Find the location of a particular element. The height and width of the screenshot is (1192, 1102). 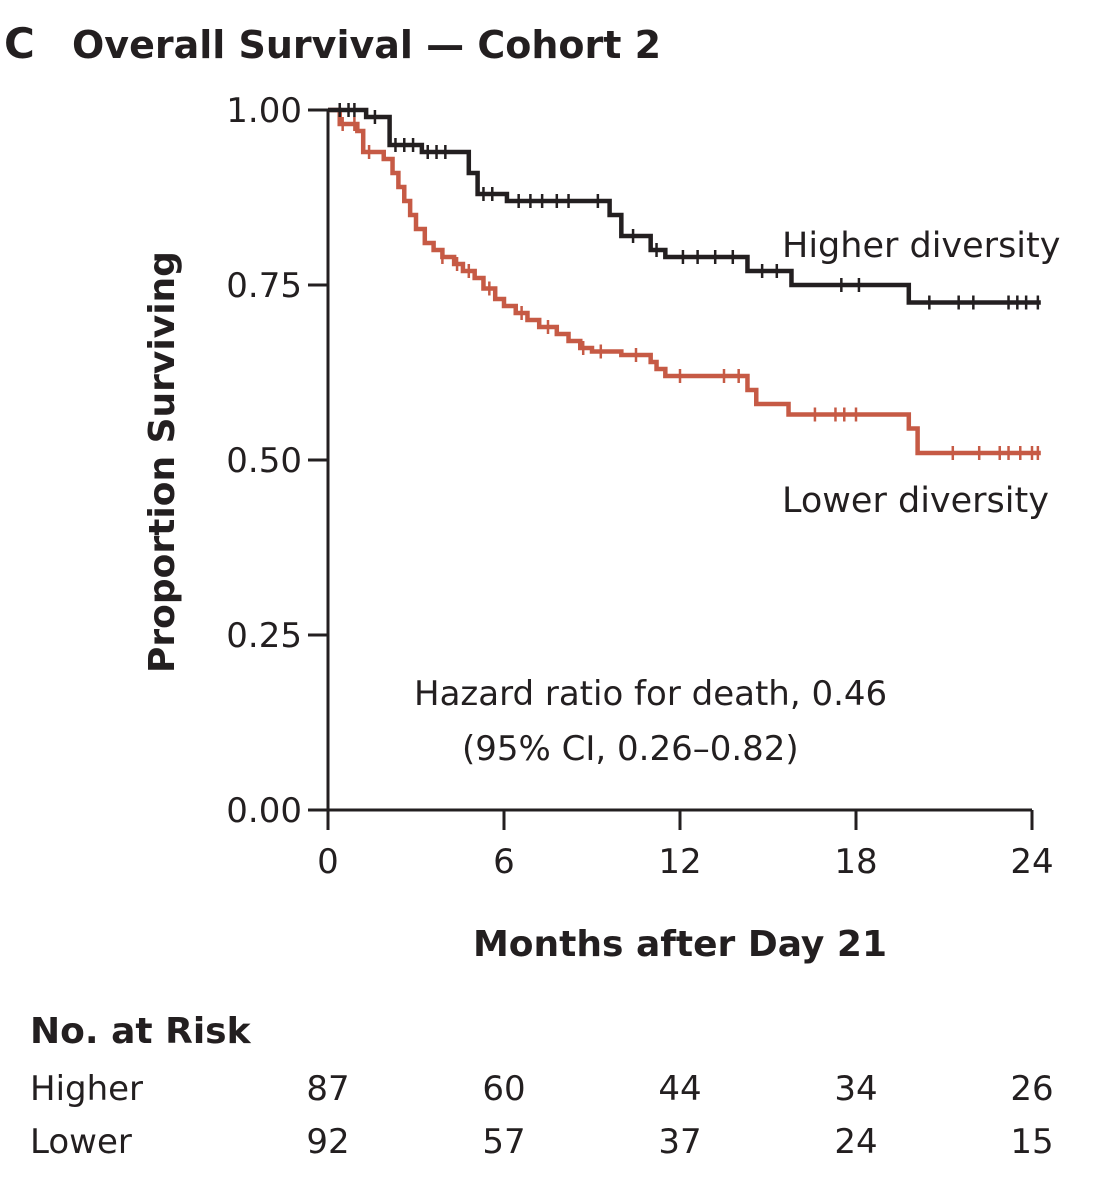

hazard-ratio-annotation: Hazard ratio for death, 0.46 is located at coordinates (650, 694).